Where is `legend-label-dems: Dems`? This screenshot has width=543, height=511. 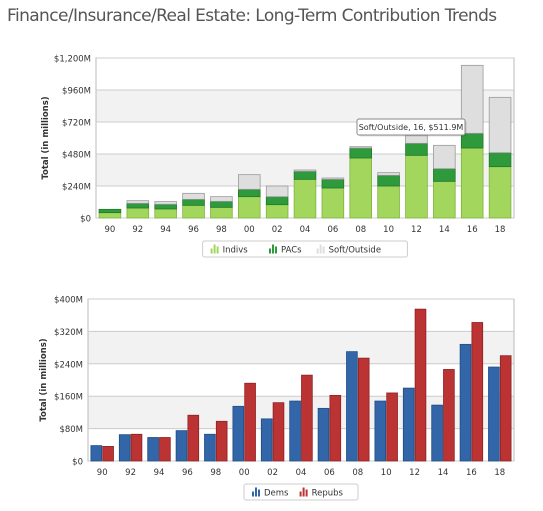
legend-label-dems: Dems is located at coordinates (276, 494).